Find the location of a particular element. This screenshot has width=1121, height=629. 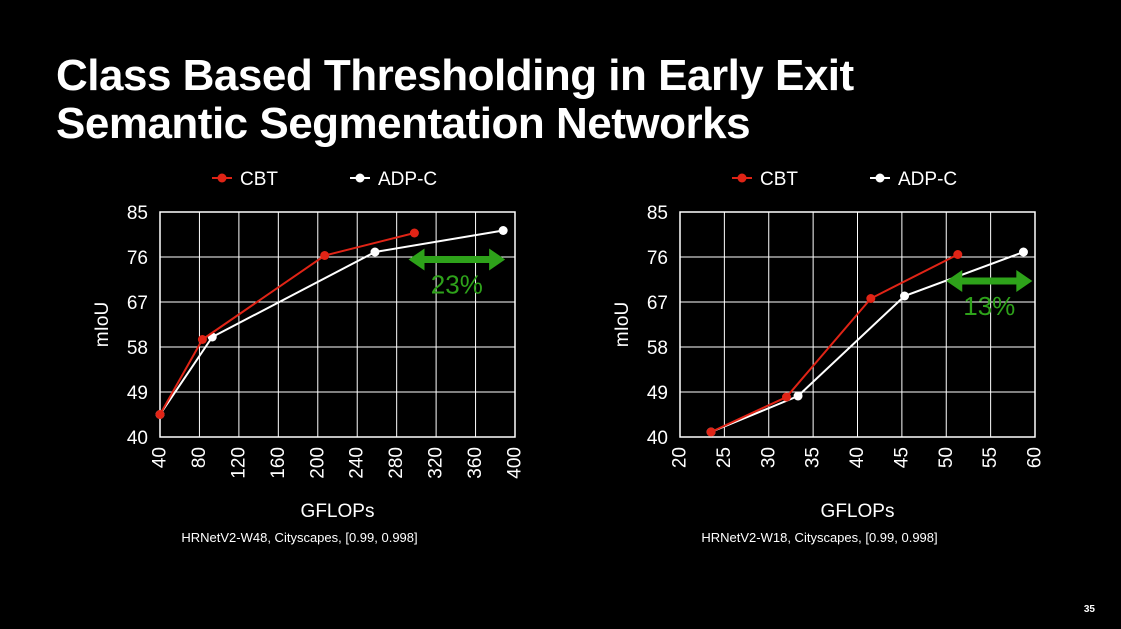

x-tick-label: 50 is located at coordinates (946, 457).